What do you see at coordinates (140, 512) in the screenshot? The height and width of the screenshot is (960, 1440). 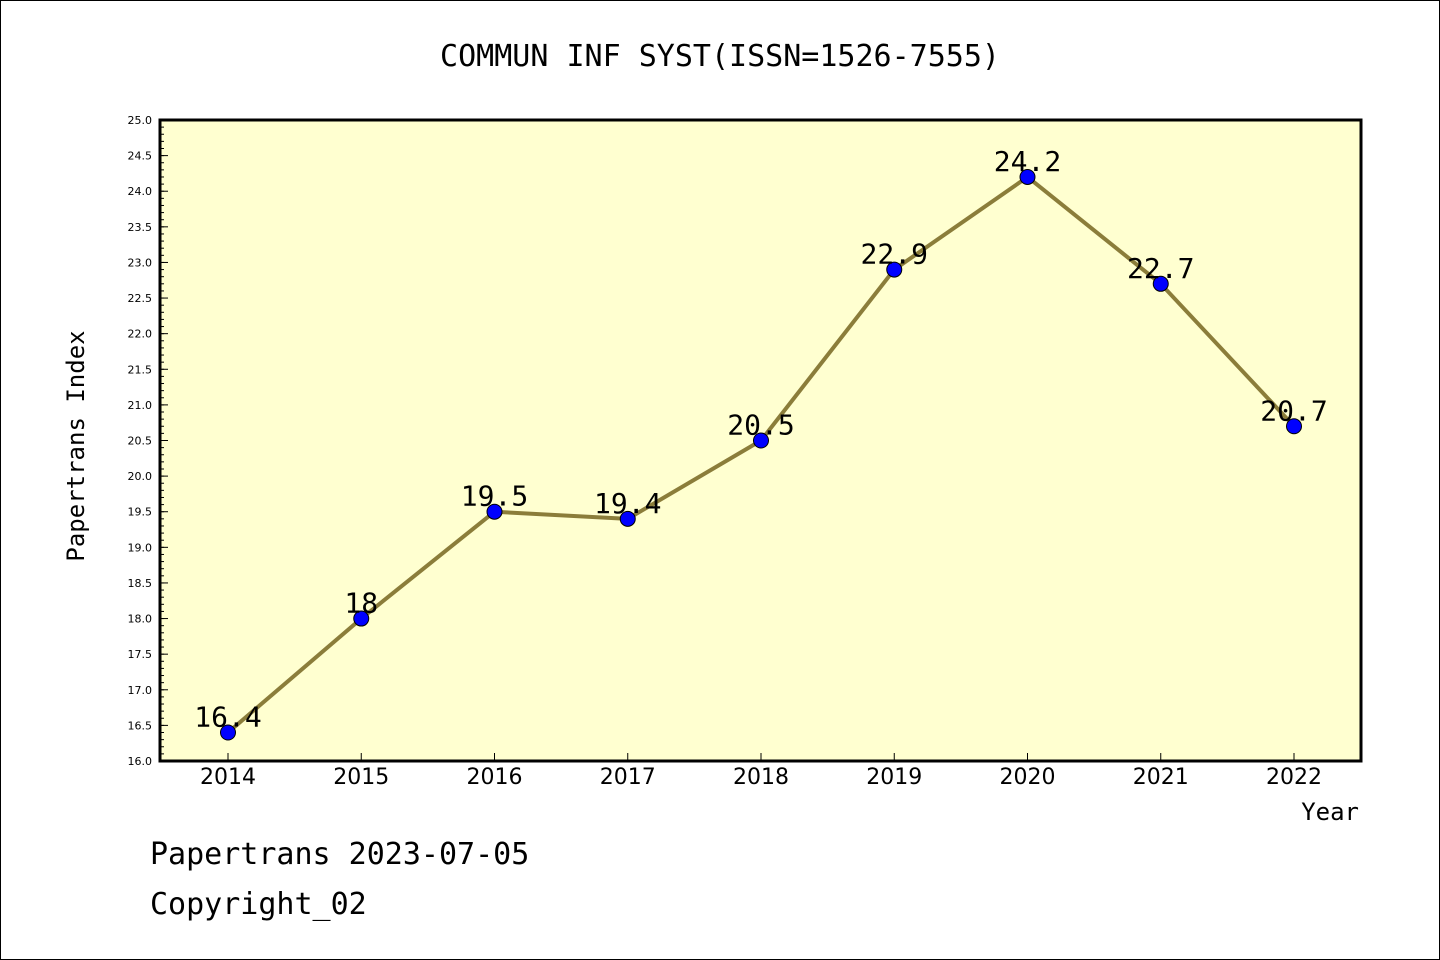 I see `y-tick-label: 19.5` at bounding box center [140, 512].